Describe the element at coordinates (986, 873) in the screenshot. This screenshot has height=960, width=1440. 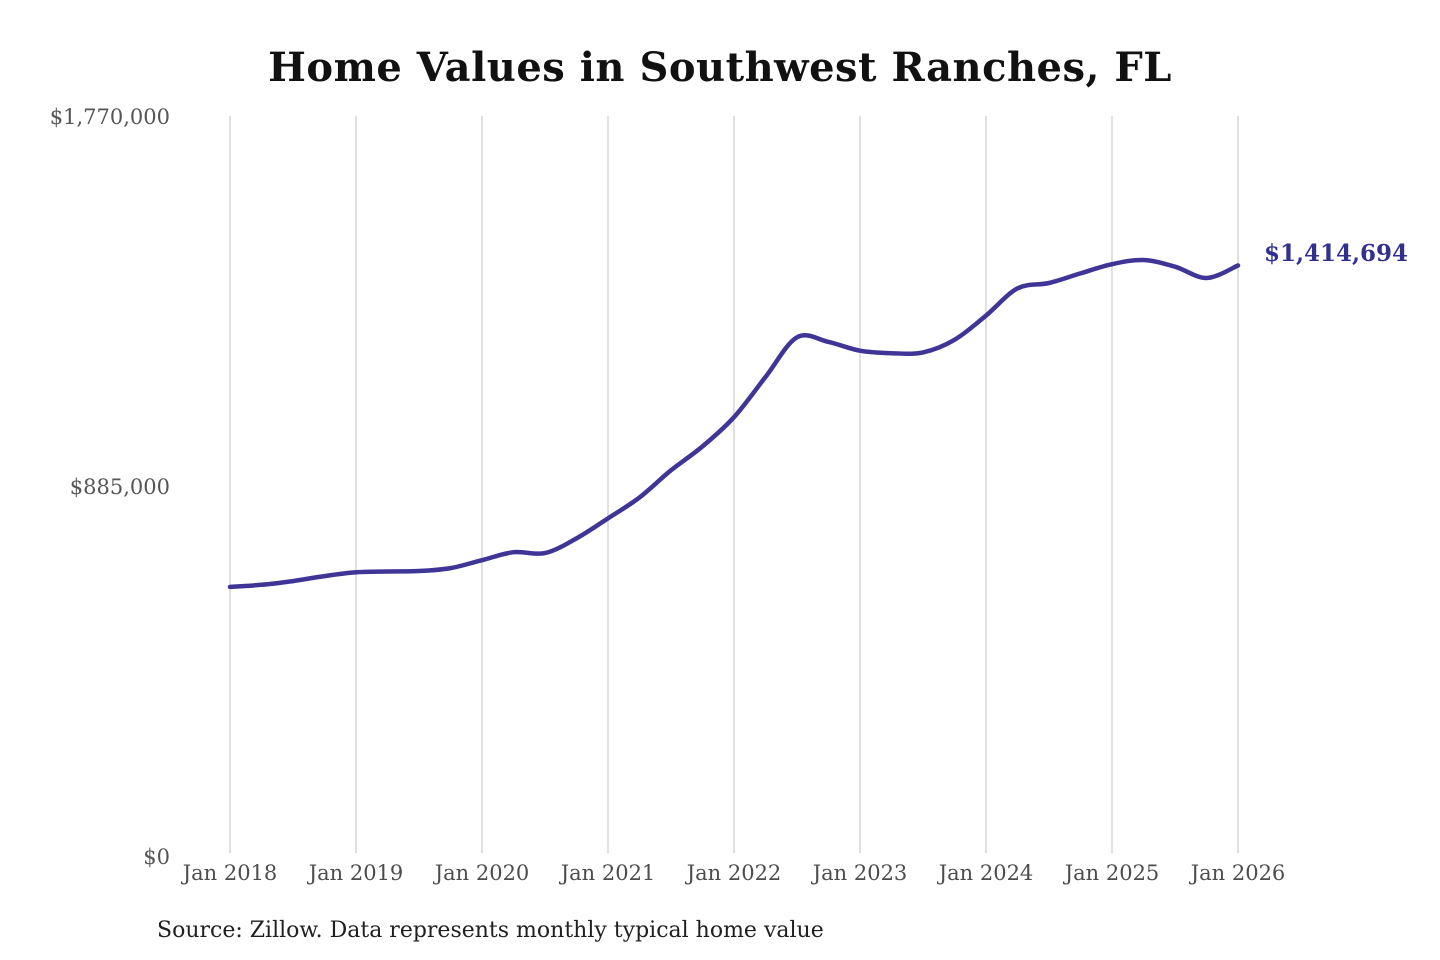
I see `x-tick-label-jan-2024: Jan 2024` at that location.